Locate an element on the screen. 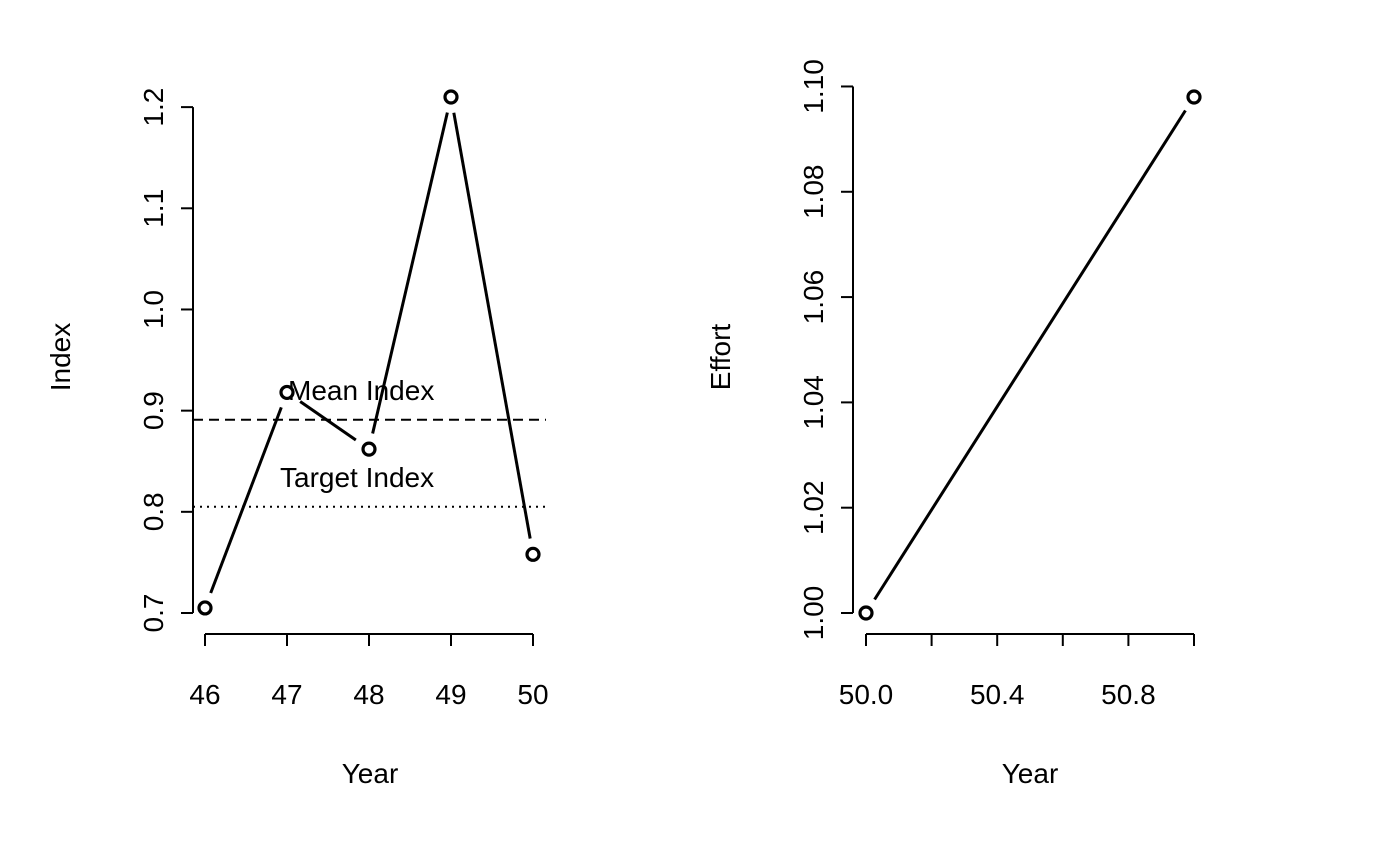 This screenshot has height=866, width=1400. index-y-tick-label: 0.9 is located at coordinates (153, 410).